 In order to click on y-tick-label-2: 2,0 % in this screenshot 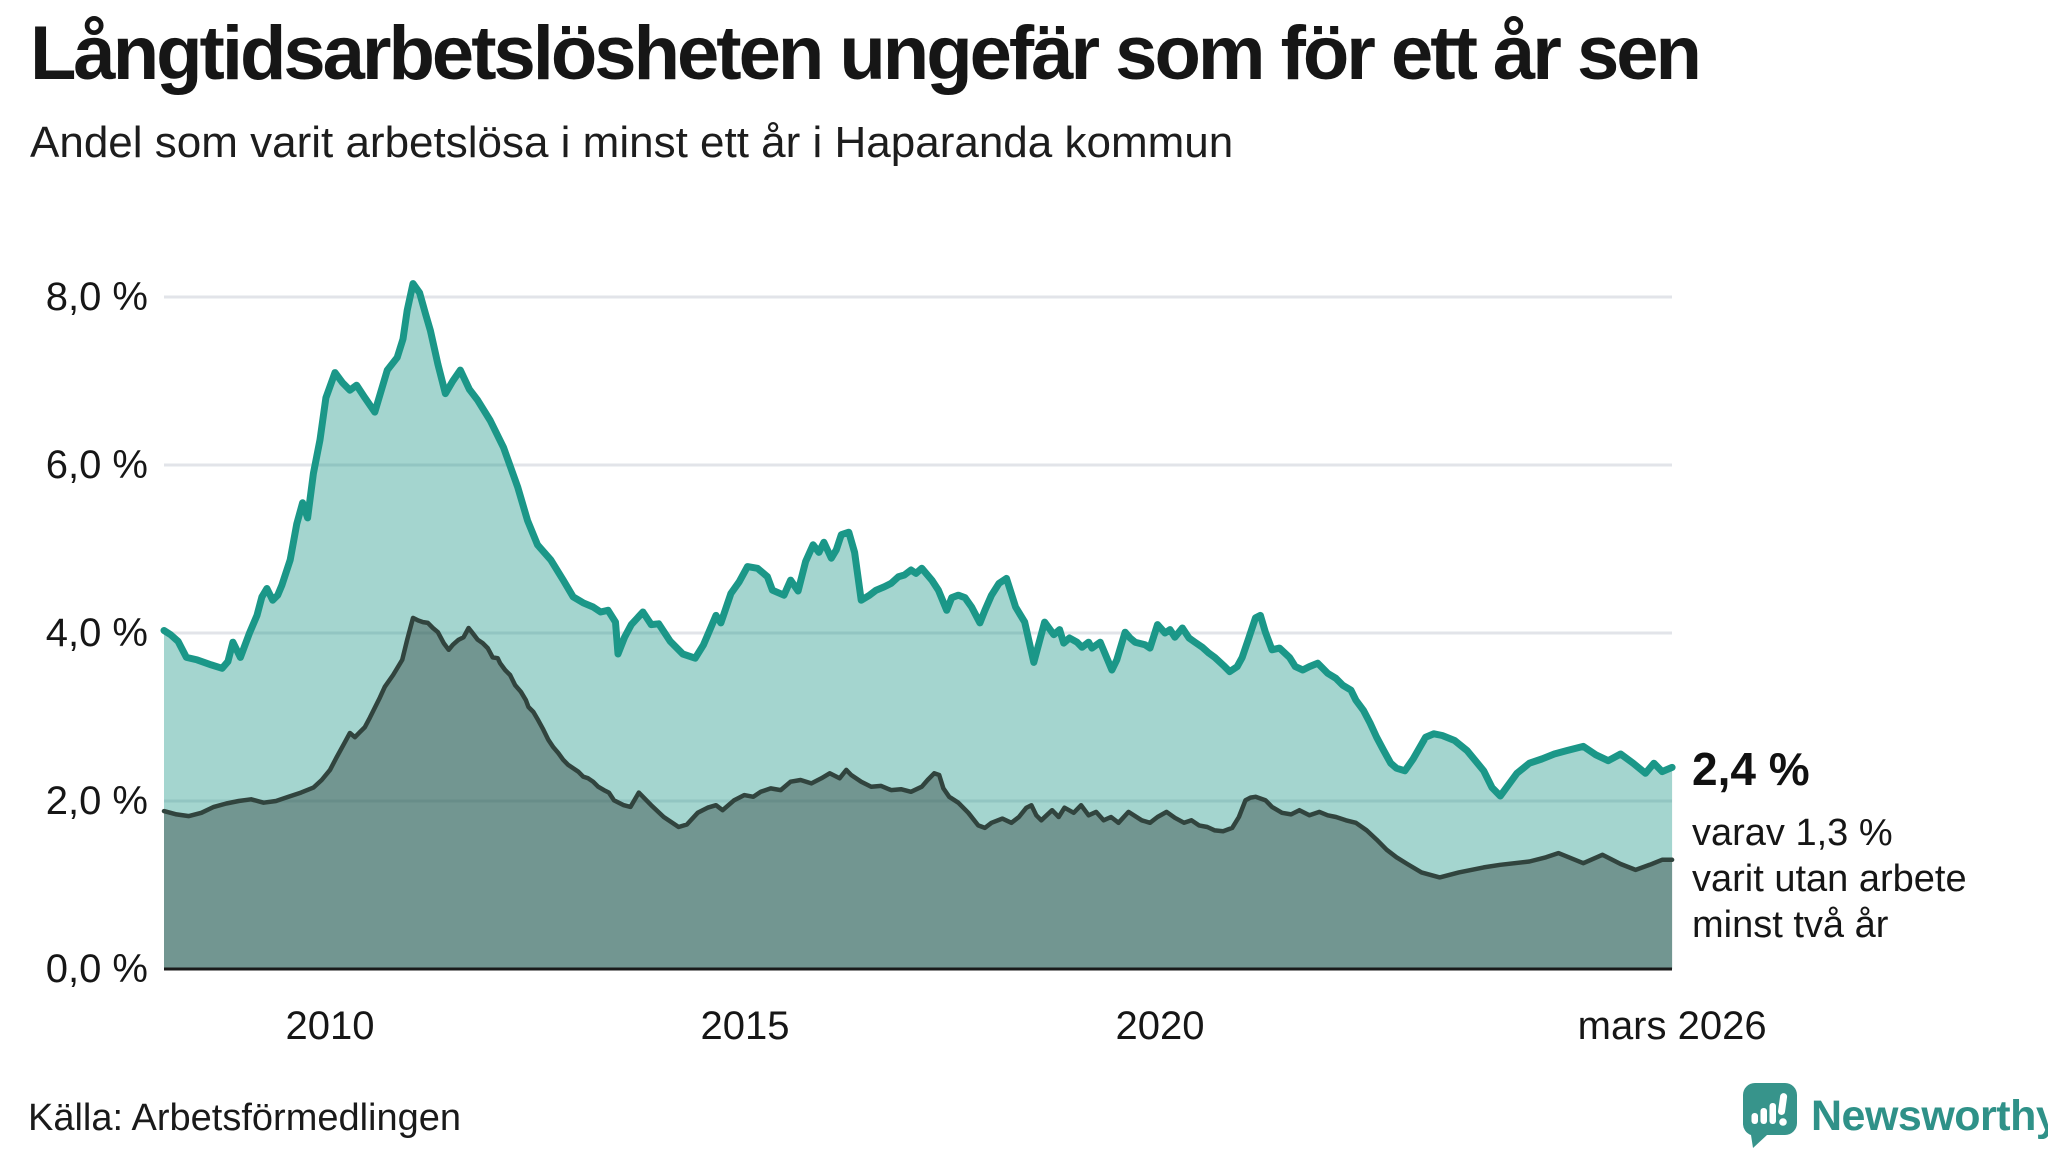, I will do `click(96, 801)`.